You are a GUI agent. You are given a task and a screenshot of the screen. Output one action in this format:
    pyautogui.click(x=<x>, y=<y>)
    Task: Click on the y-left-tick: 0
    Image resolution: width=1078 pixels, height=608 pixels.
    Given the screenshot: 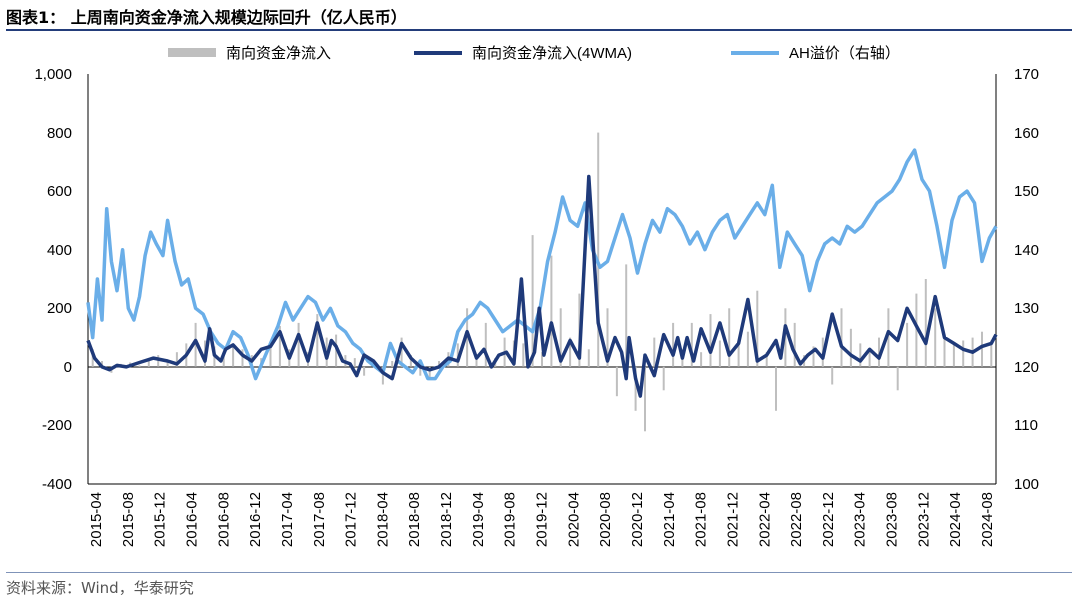 What is the action you would take?
    pyautogui.click(x=68, y=367)
    